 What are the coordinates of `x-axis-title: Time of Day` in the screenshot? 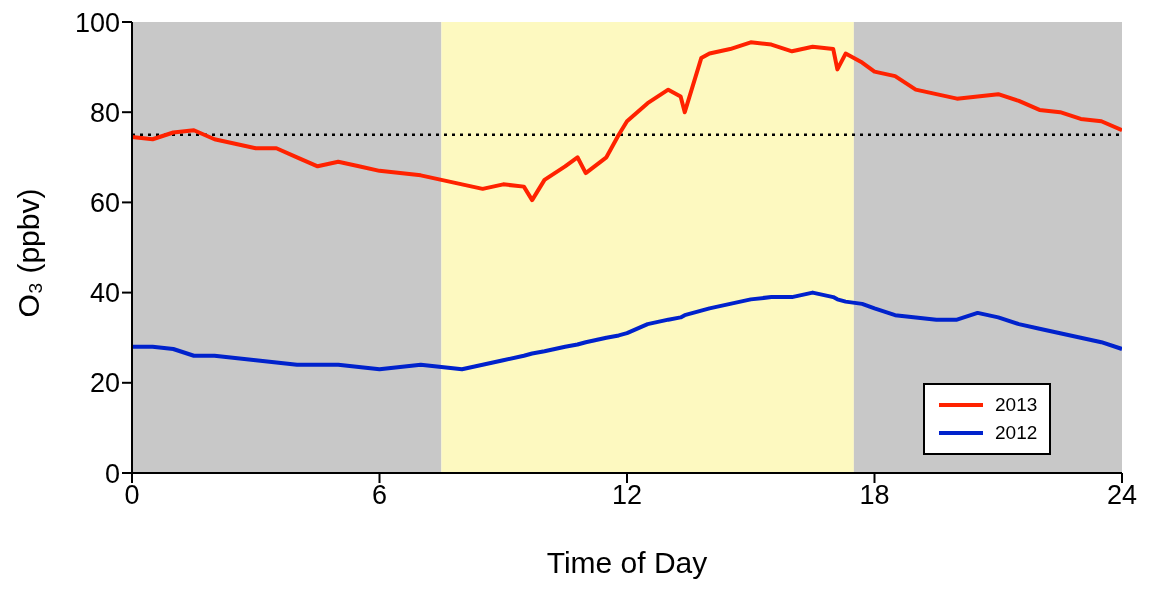 It's located at (627, 562).